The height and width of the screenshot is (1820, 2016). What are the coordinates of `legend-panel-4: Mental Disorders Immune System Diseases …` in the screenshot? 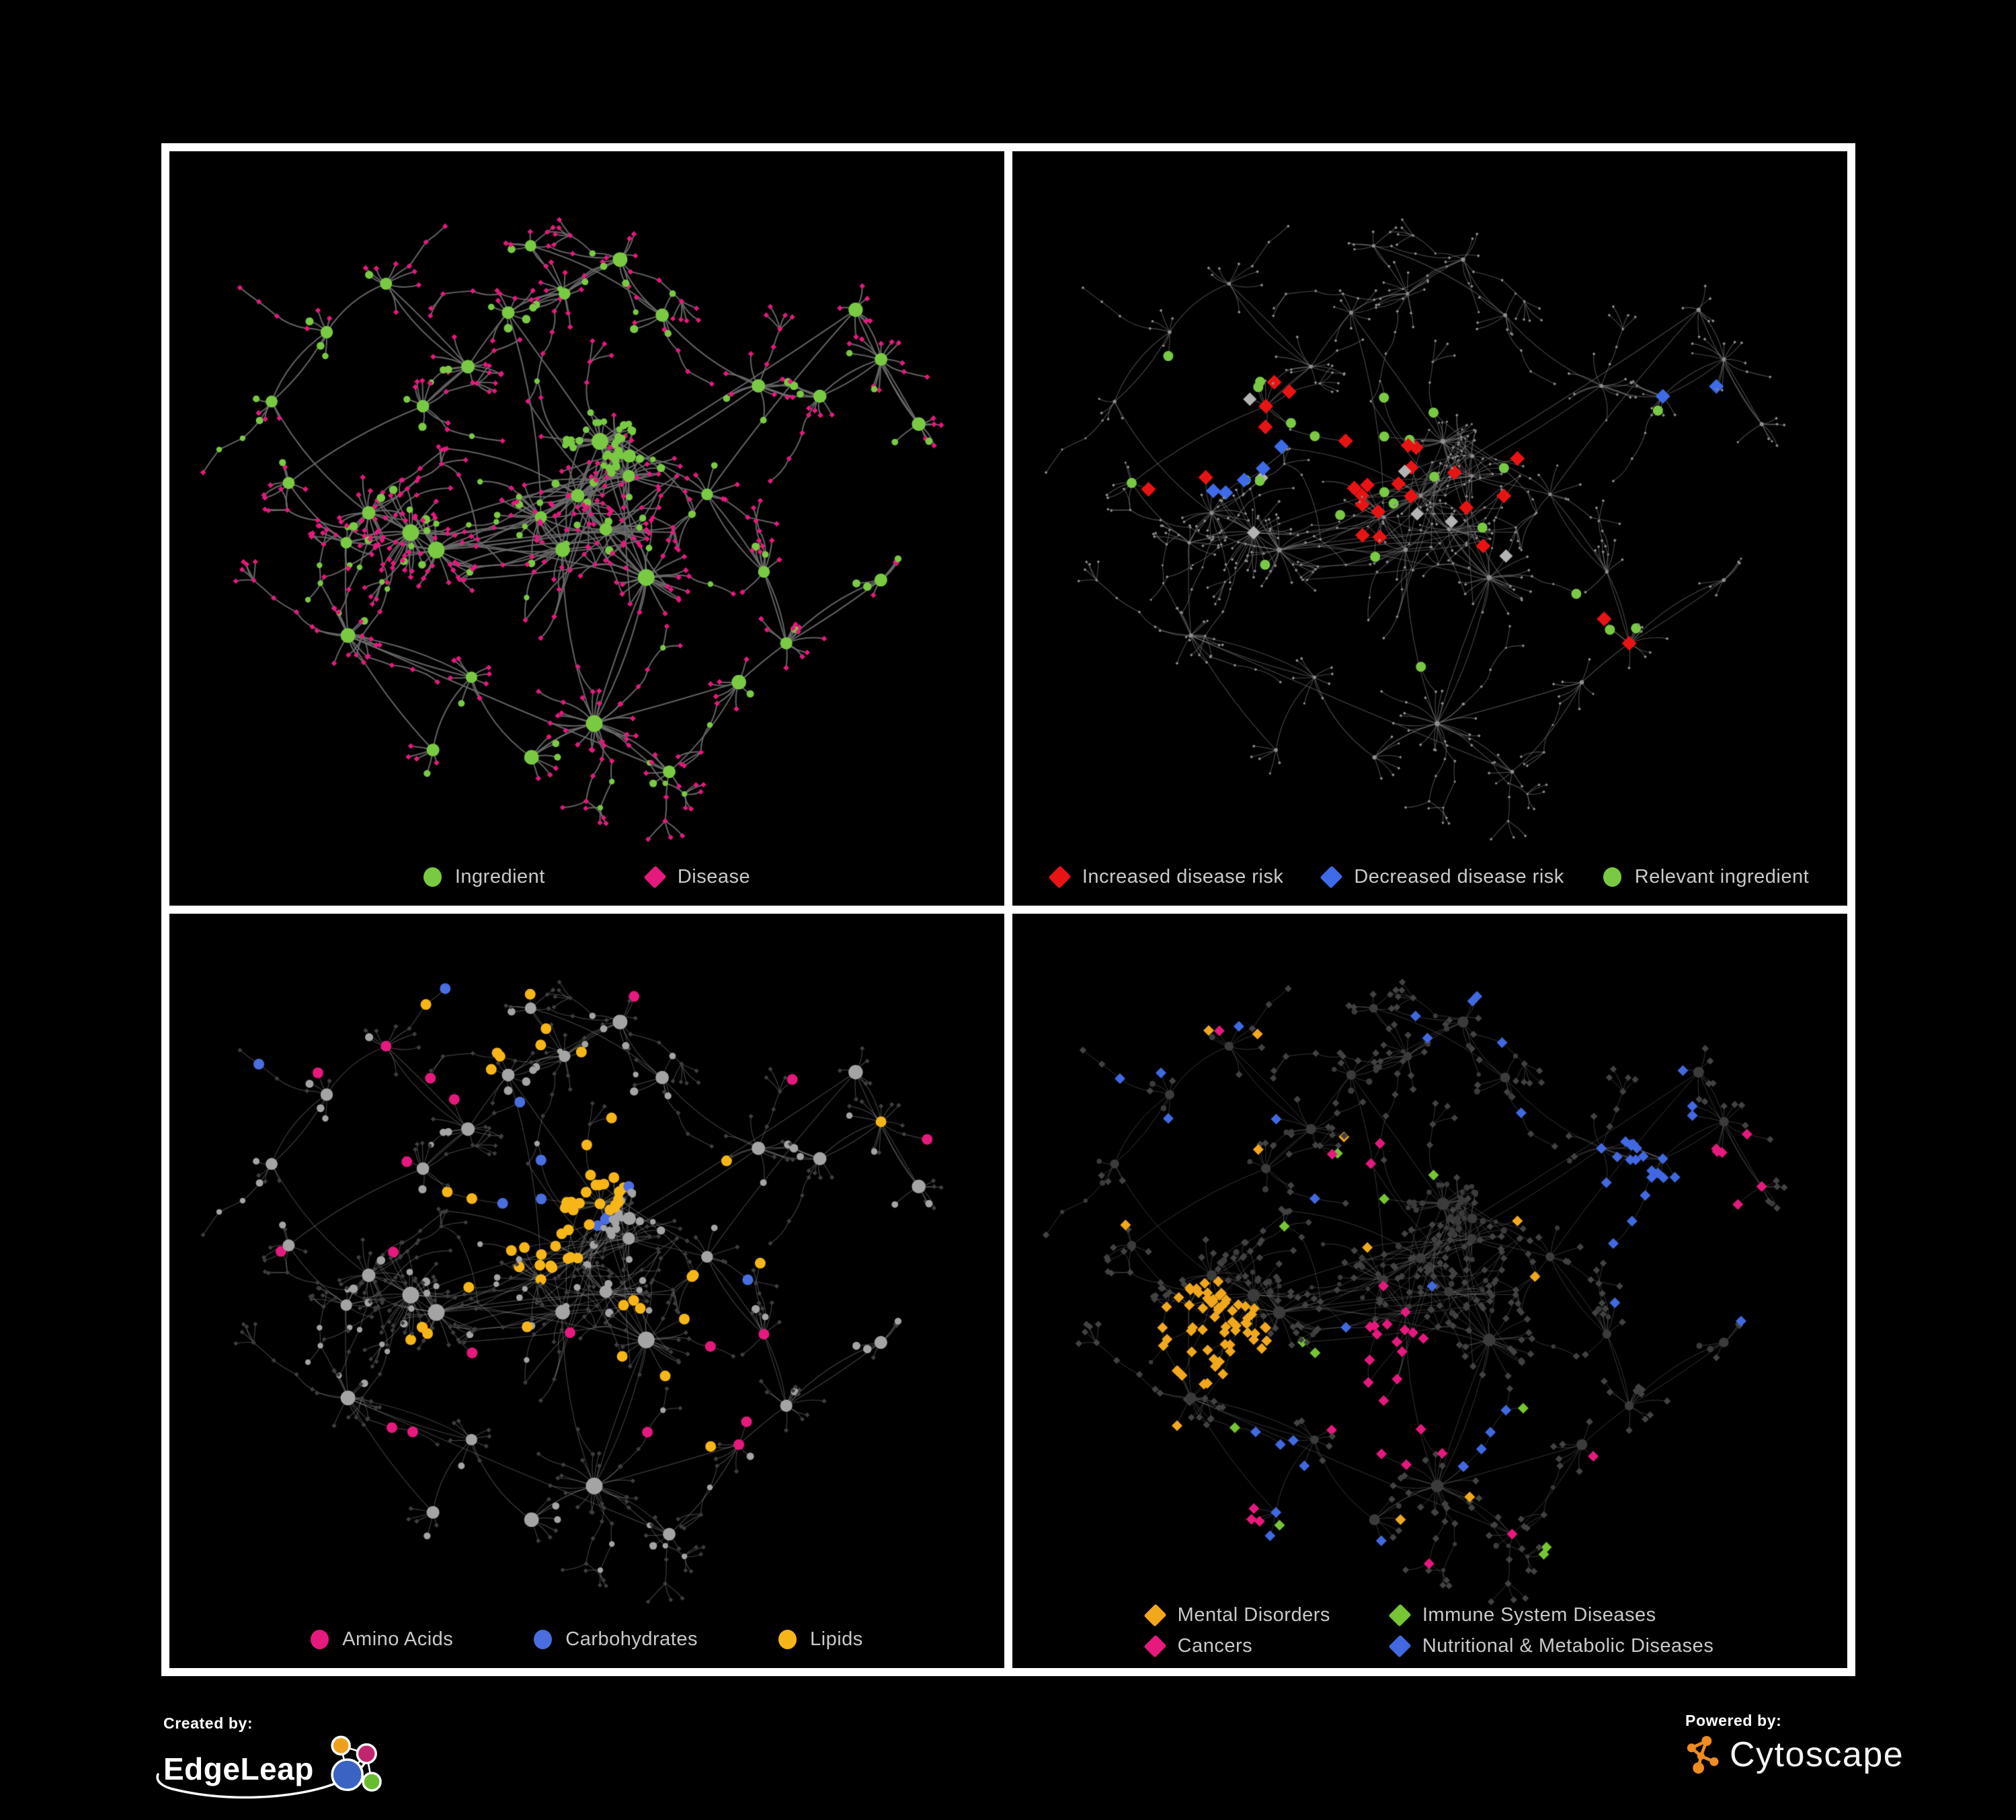 It's located at (1429, 1631).